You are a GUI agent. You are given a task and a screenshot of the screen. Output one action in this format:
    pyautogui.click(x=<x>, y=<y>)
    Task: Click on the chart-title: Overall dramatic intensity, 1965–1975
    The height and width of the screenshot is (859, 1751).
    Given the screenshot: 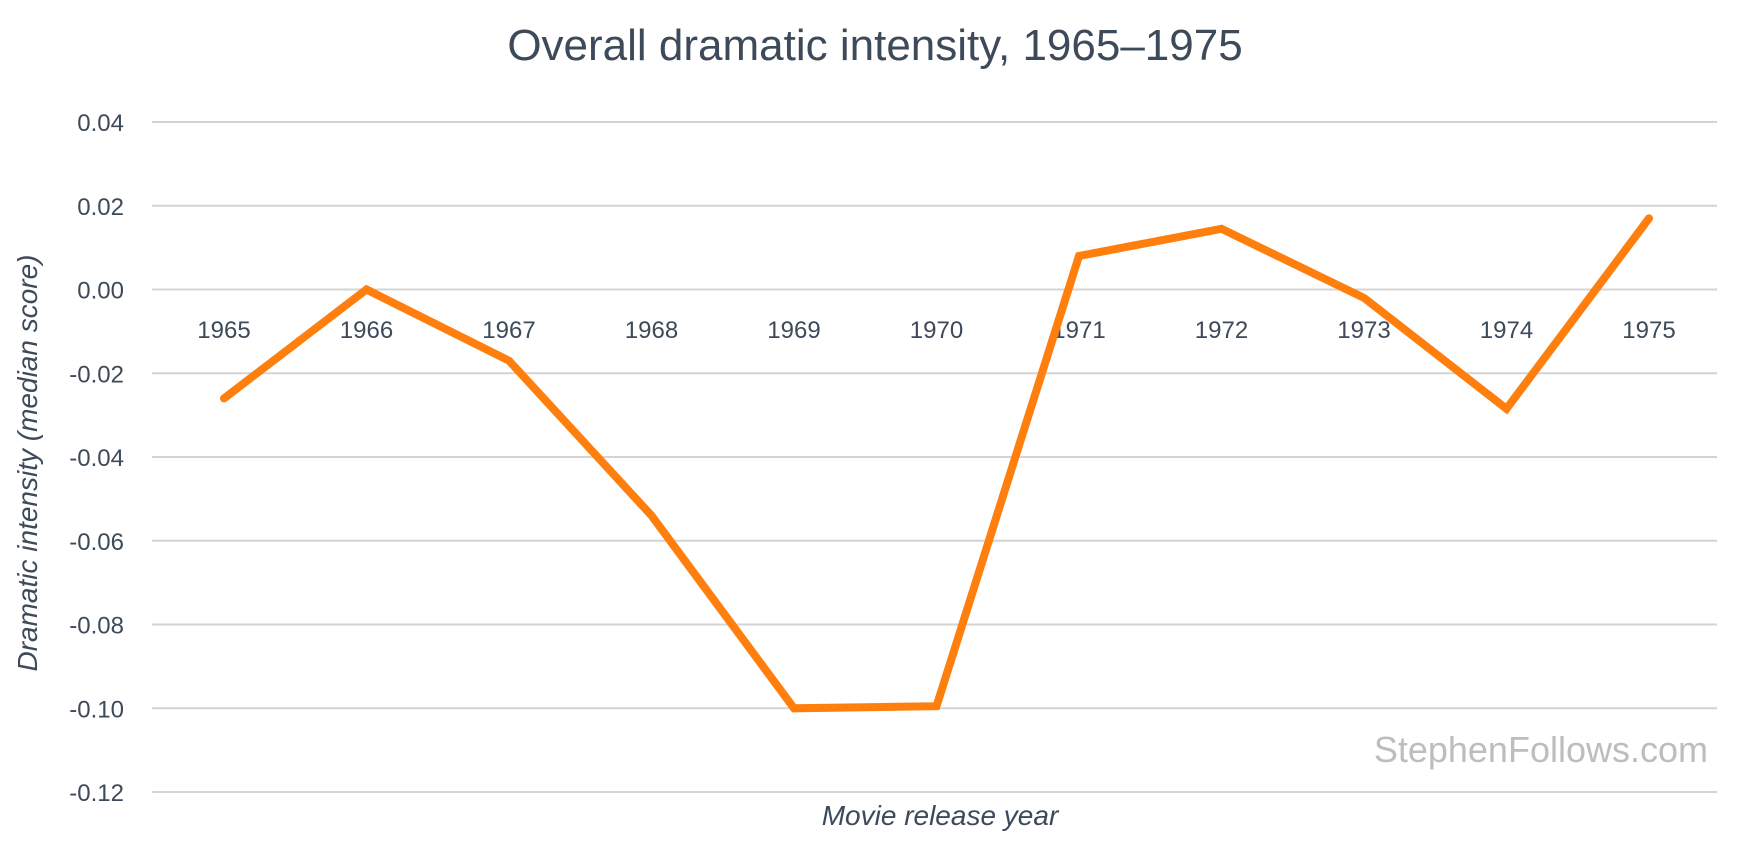 What is the action you would take?
    pyautogui.click(x=874, y=45)
    